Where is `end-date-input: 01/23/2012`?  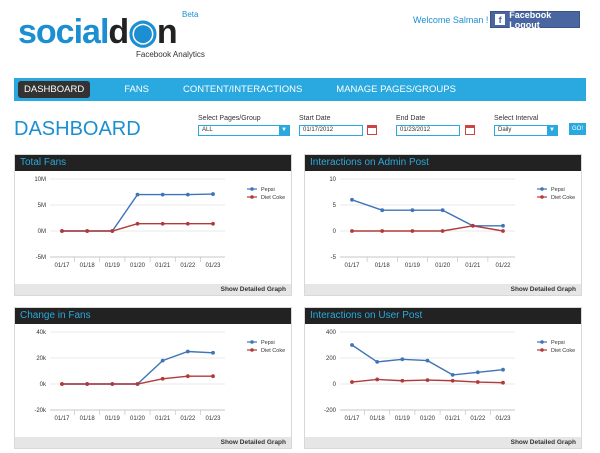
end-date-input: 01/23/2012 is located at coordinates (428, 130).